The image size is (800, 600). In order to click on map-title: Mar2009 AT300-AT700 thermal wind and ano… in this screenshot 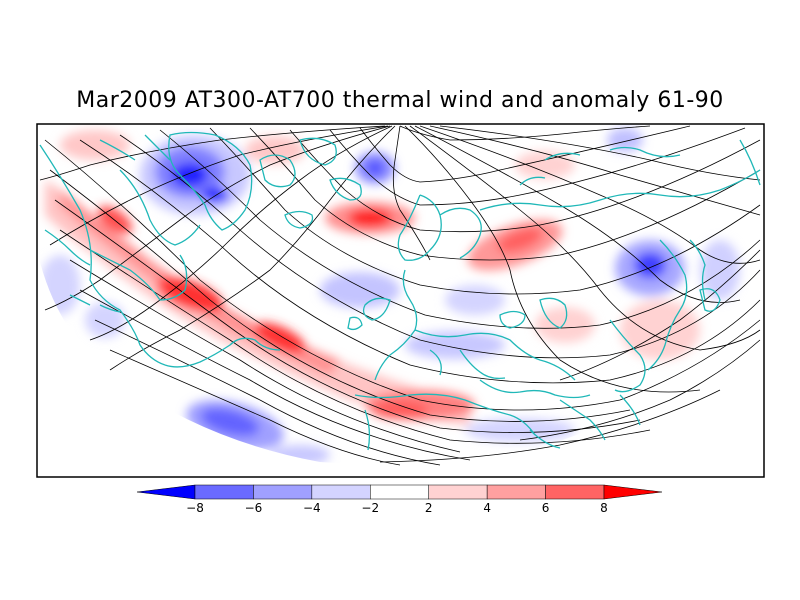, I will do `click(400, 100)`.